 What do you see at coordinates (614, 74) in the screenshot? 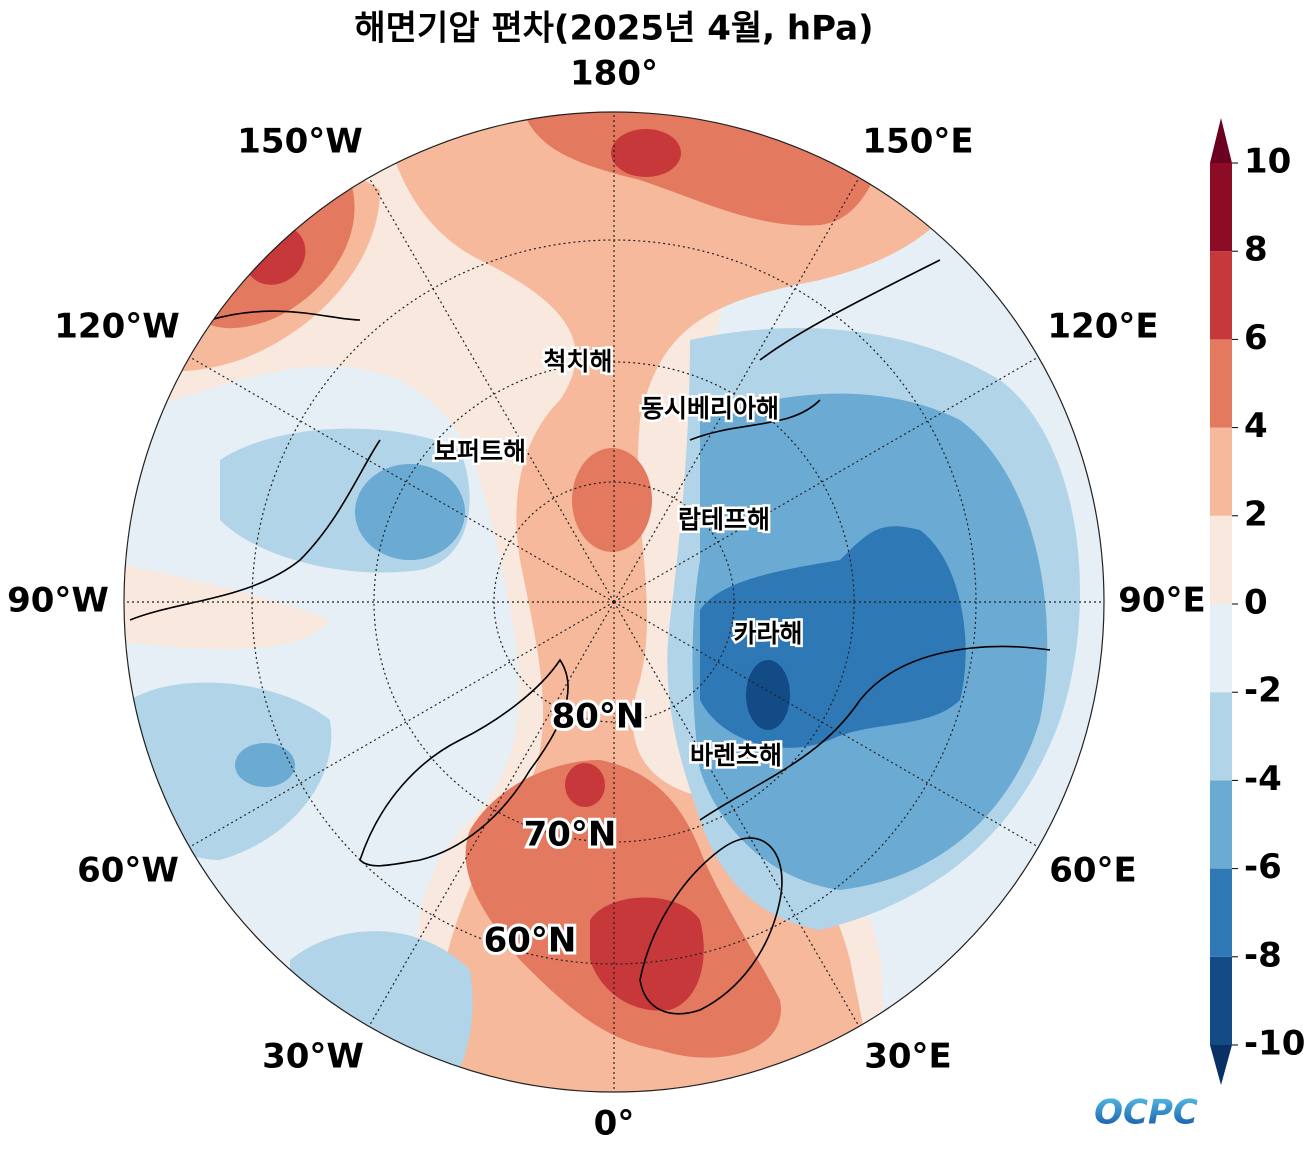
I see `longitude-label: 180°` at bounding box center [614, 74].